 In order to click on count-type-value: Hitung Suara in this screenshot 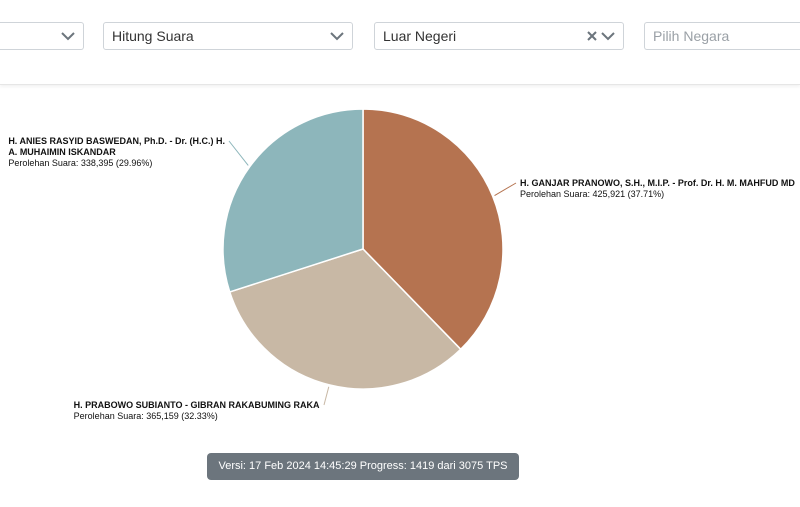, I will do `click(153, 36)`.